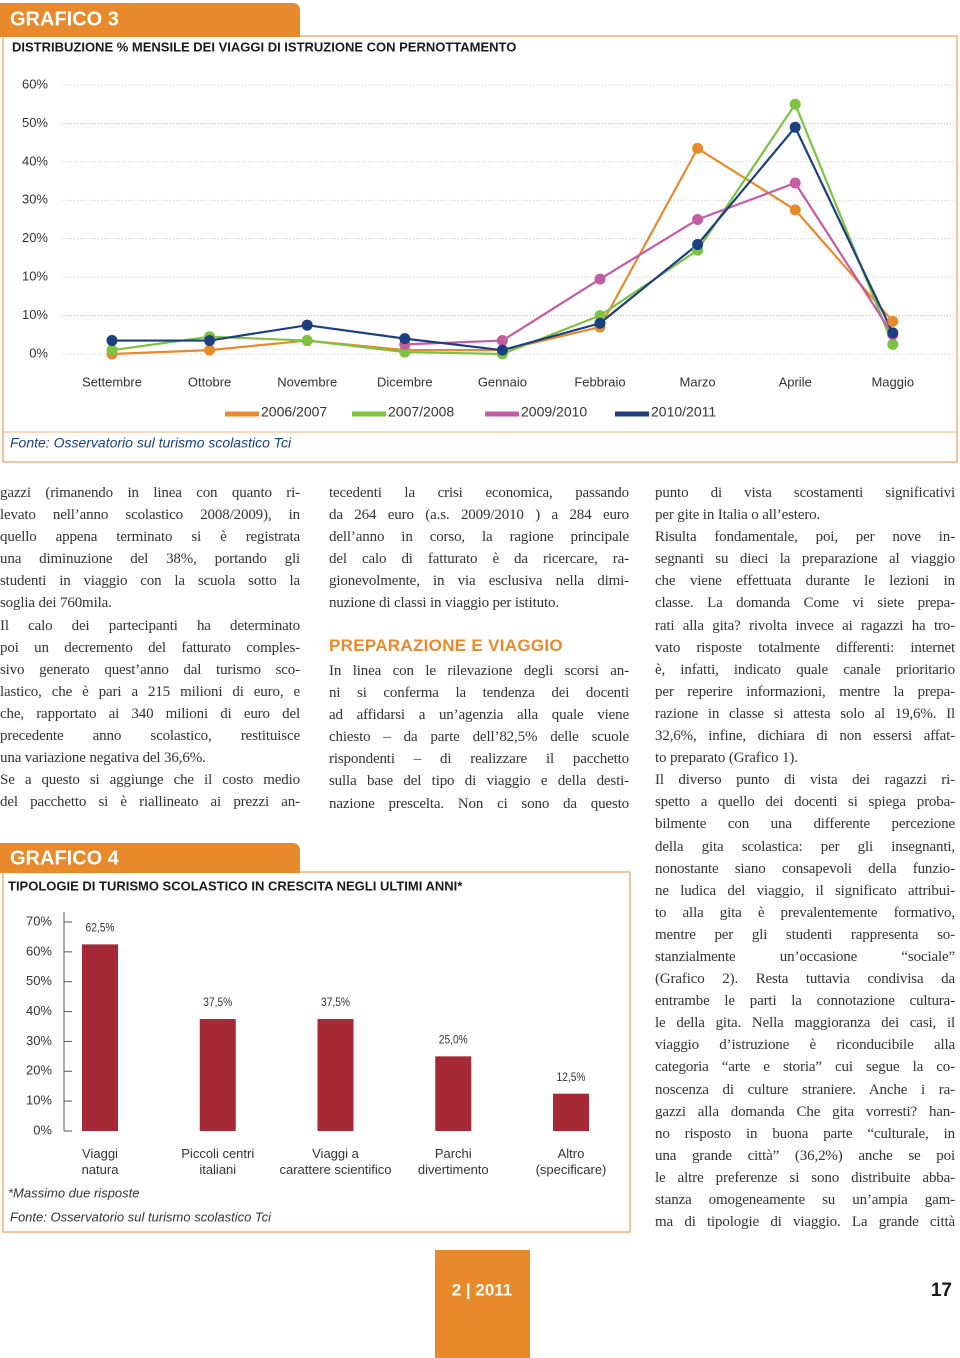 Image resolution: width=960 pixels, height=1358 pixels. Describe the element at coordinates (805, 603) in the screenshot. I see `text-line: classe. La domanda Come vi siete prepa-` at that location.